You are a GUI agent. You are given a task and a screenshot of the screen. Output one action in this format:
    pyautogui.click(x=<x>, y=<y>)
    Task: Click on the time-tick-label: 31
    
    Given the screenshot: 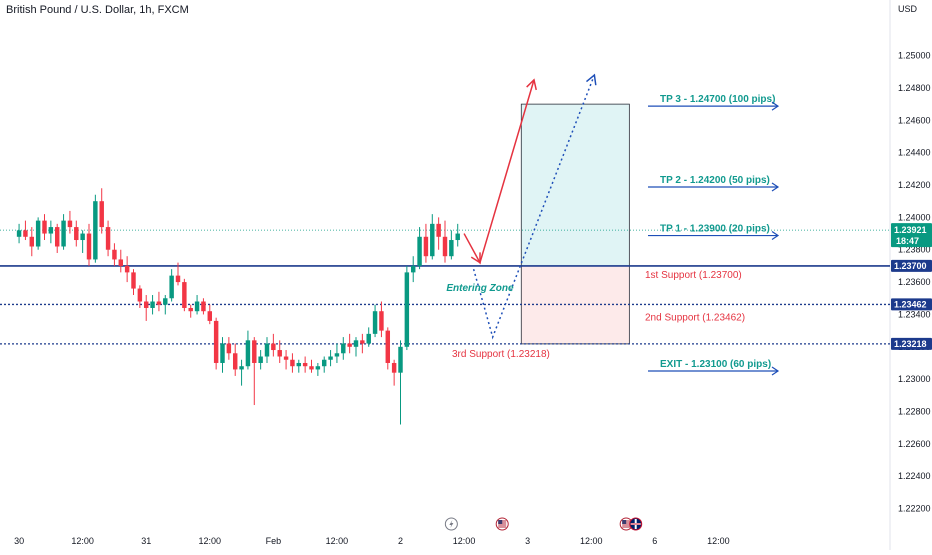 What is the action you would take?
    pyautogui.click(x=146, y=541)
    